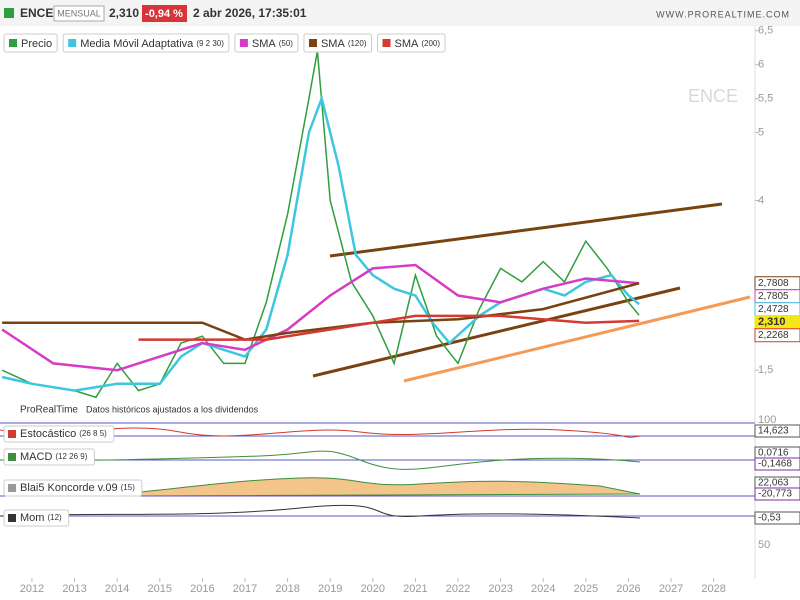 This screenshot has height=600, width=800. What do you see at coordinates (543, 589) in the screenshot?
I see `x-tick-label: 2024` at bounding box center [543, 589].